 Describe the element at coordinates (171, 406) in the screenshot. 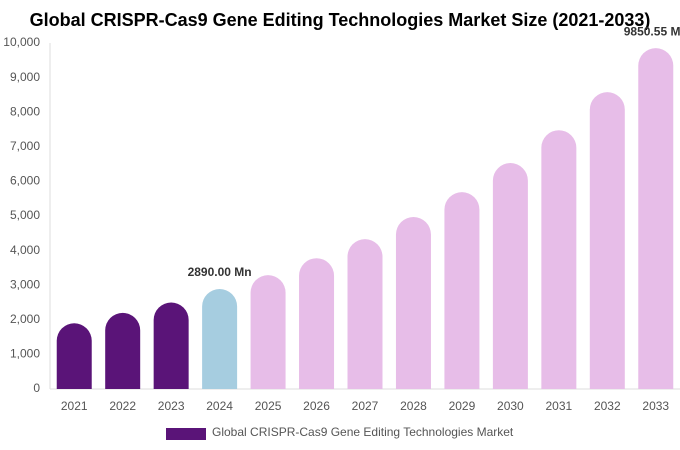

I see `x-tick-label: 2023` at that location.